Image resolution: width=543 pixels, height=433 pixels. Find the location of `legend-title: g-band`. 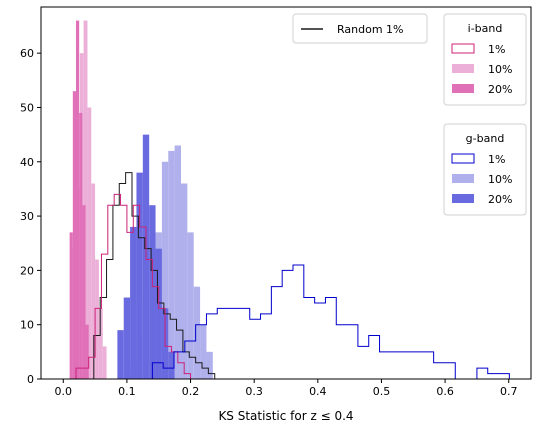

legend-title: g-band is located at coordinates (485, 138).